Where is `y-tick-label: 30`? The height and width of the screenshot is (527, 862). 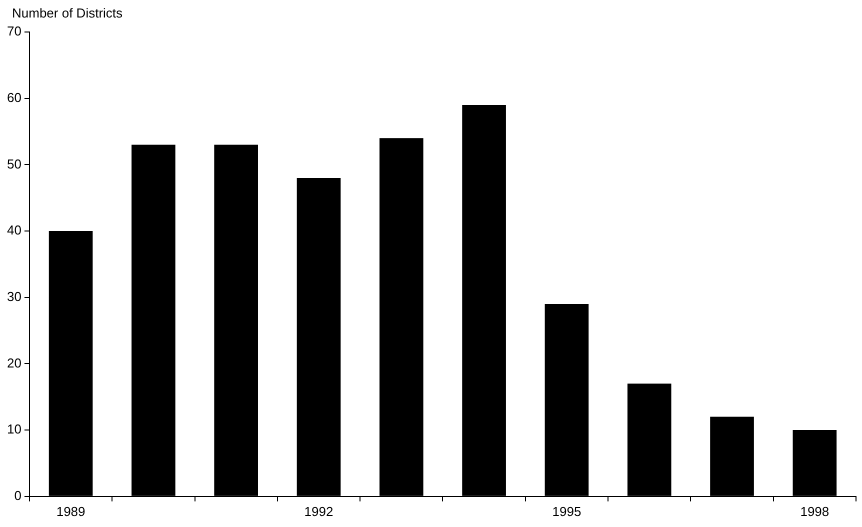
y-tick-label: 30 is located at coordinates (14, 296).